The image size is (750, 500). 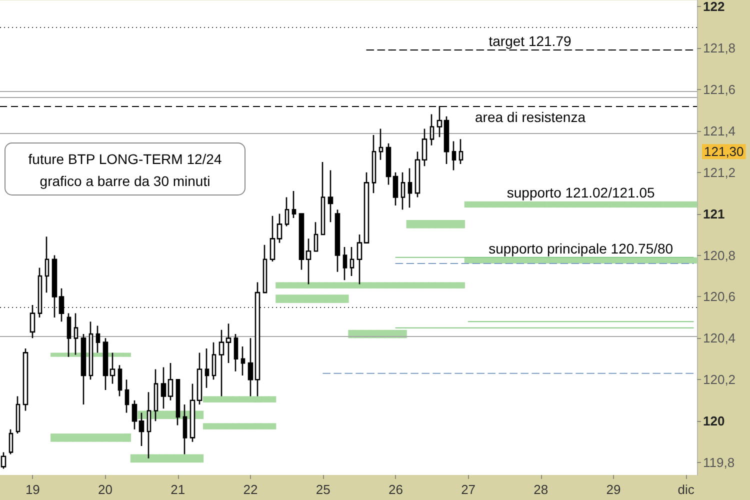 What do you see at coordinates (581, 248) in the screenshot?
I see `series-label: supporto principale 120.75/80` at bounding box center [581, 248].